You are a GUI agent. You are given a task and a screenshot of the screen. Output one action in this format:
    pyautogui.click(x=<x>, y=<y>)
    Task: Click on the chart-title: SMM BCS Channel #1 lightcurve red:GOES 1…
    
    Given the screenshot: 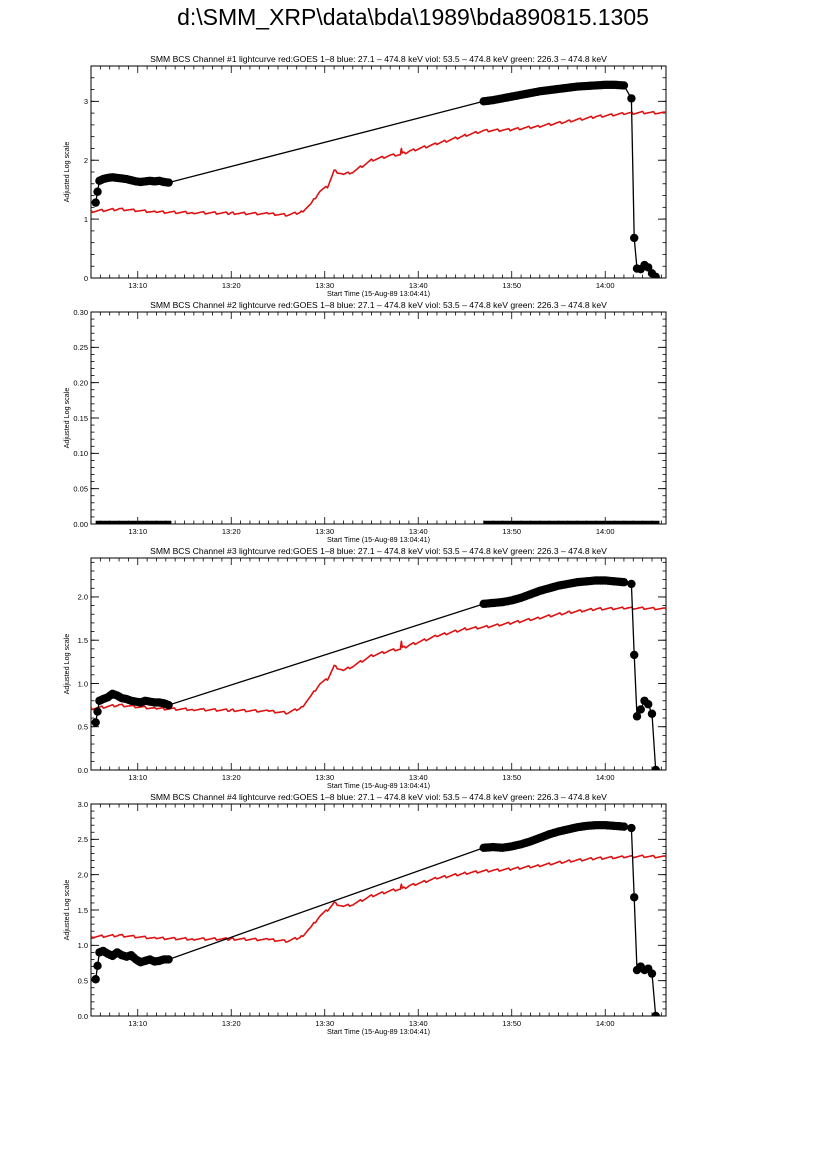 What is the action you would take?
    pyautogui.click(x=378, y=59)
    